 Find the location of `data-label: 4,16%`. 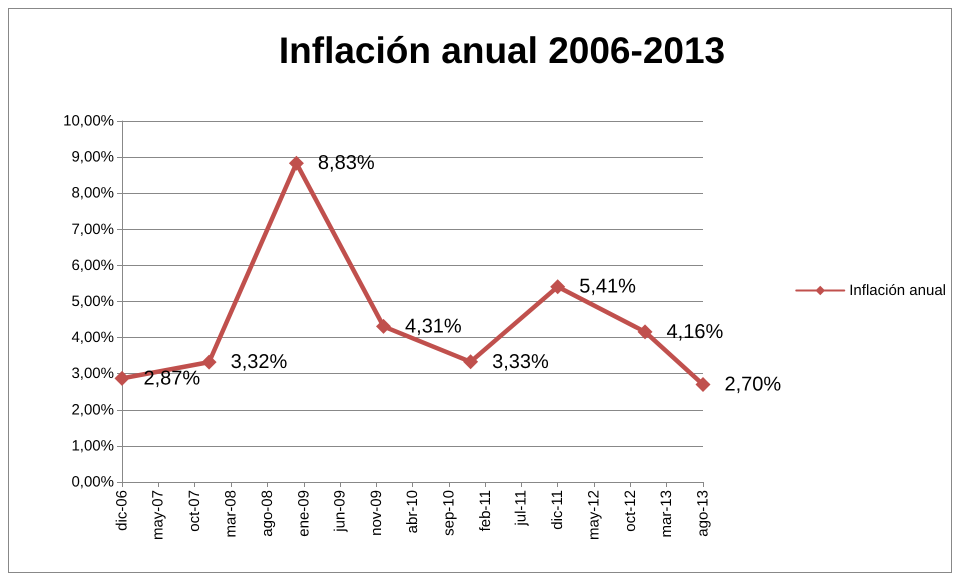

data-label: 4,16% is located at coordinates (695, 331).